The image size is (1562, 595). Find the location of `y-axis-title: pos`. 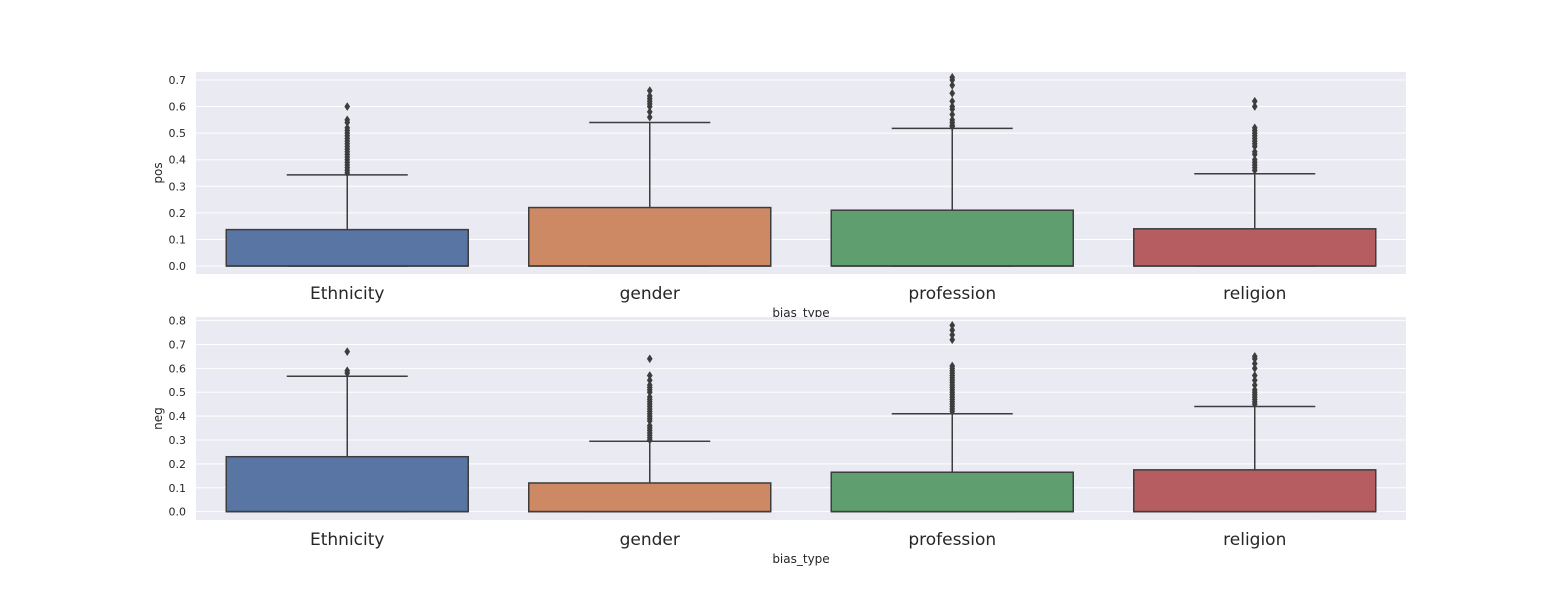

y-axis-title: pos is located at coordinates (158, 172).